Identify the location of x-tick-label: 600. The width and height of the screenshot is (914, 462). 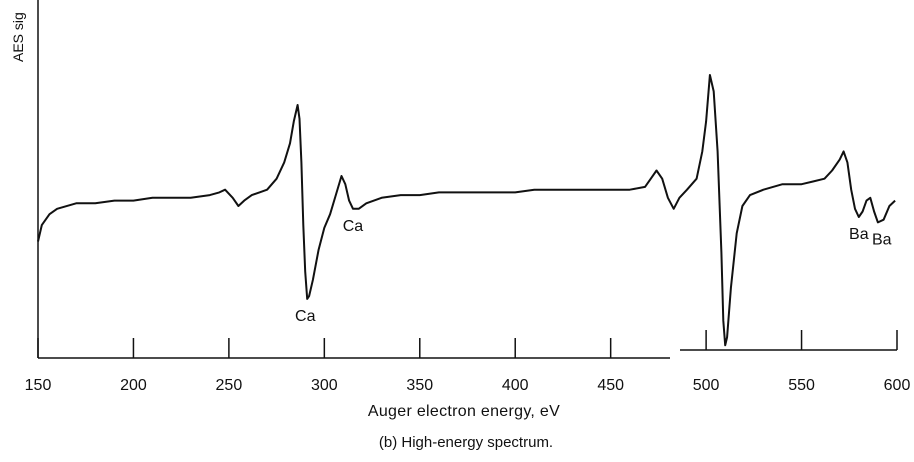
(897, 385).